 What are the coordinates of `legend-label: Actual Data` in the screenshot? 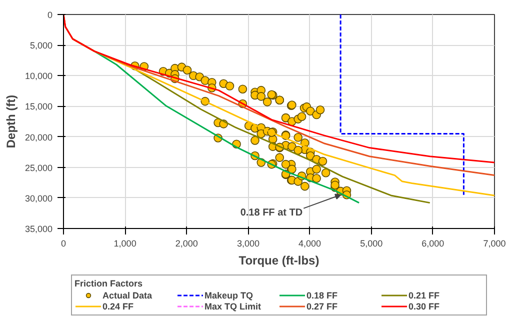 It's located at (128, 295).